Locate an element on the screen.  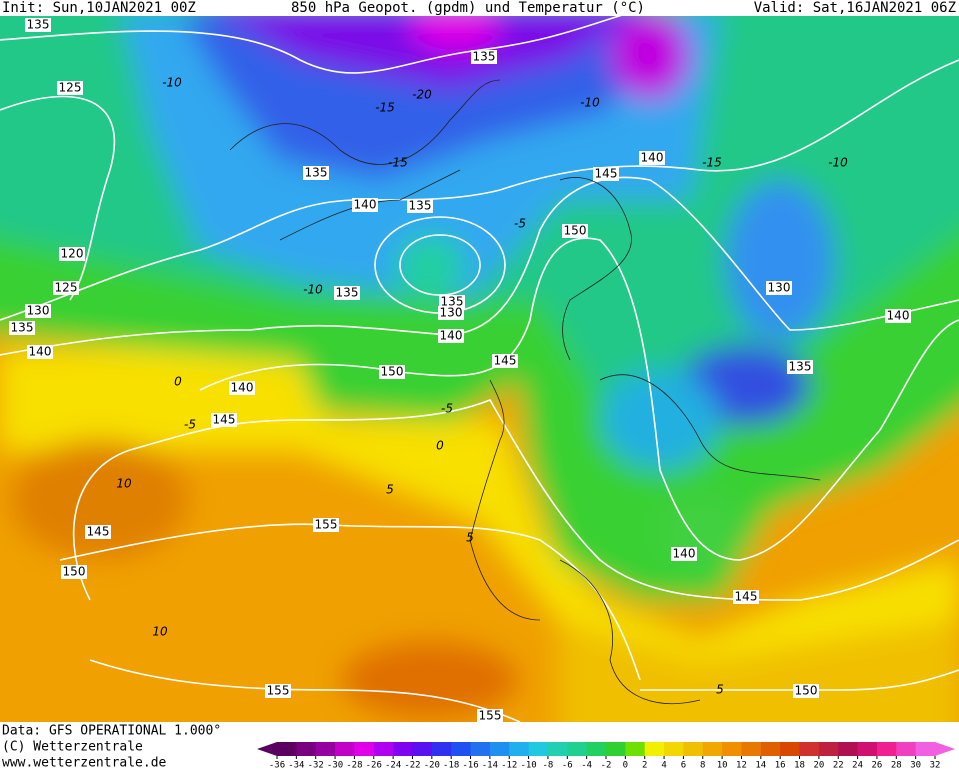
colorbar-tick-label: 0 is located at coordinates (625, 765).